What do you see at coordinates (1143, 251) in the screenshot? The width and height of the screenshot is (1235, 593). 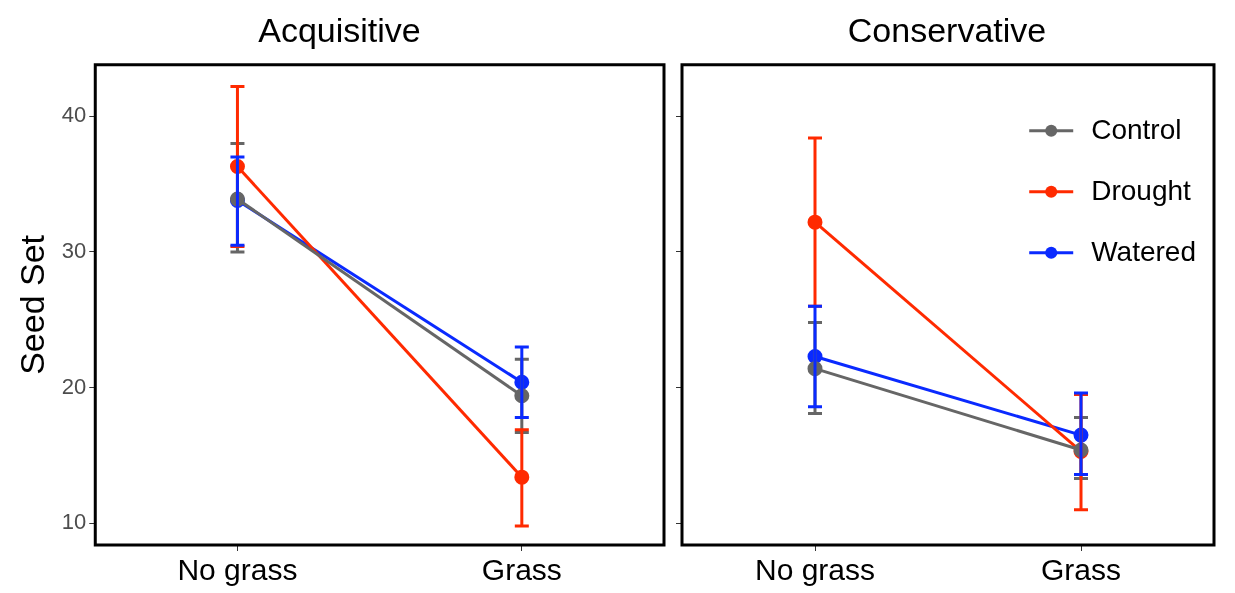 I see `legend-label: Watered` at bounding box center [1143, 251].